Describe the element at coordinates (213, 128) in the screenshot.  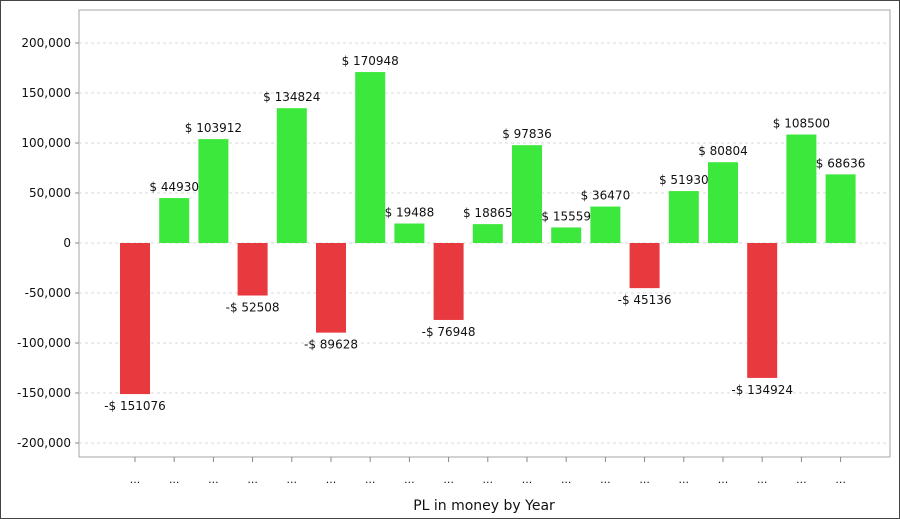
I see `data-label: $ 103912` at that location.